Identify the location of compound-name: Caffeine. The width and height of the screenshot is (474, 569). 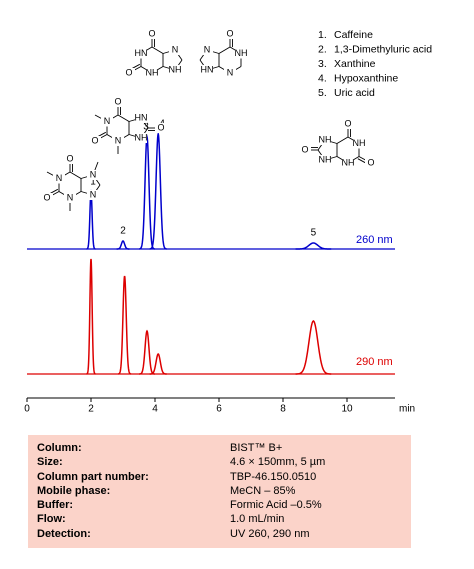
(353, 35).